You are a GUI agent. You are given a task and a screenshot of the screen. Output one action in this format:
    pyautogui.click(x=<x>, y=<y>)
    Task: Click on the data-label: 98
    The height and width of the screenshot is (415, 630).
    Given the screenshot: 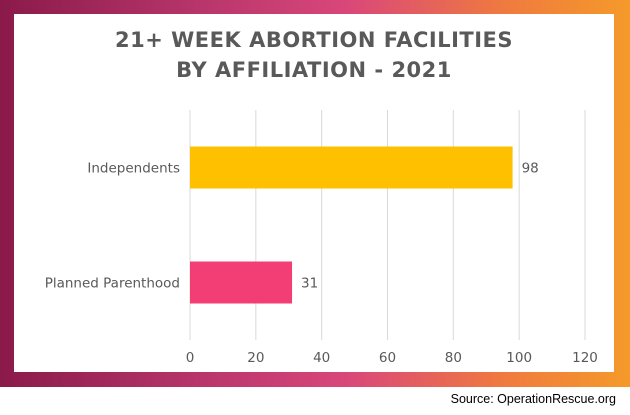 What is the action you would take?
    pyautogui.click(x=530, y=169)
    